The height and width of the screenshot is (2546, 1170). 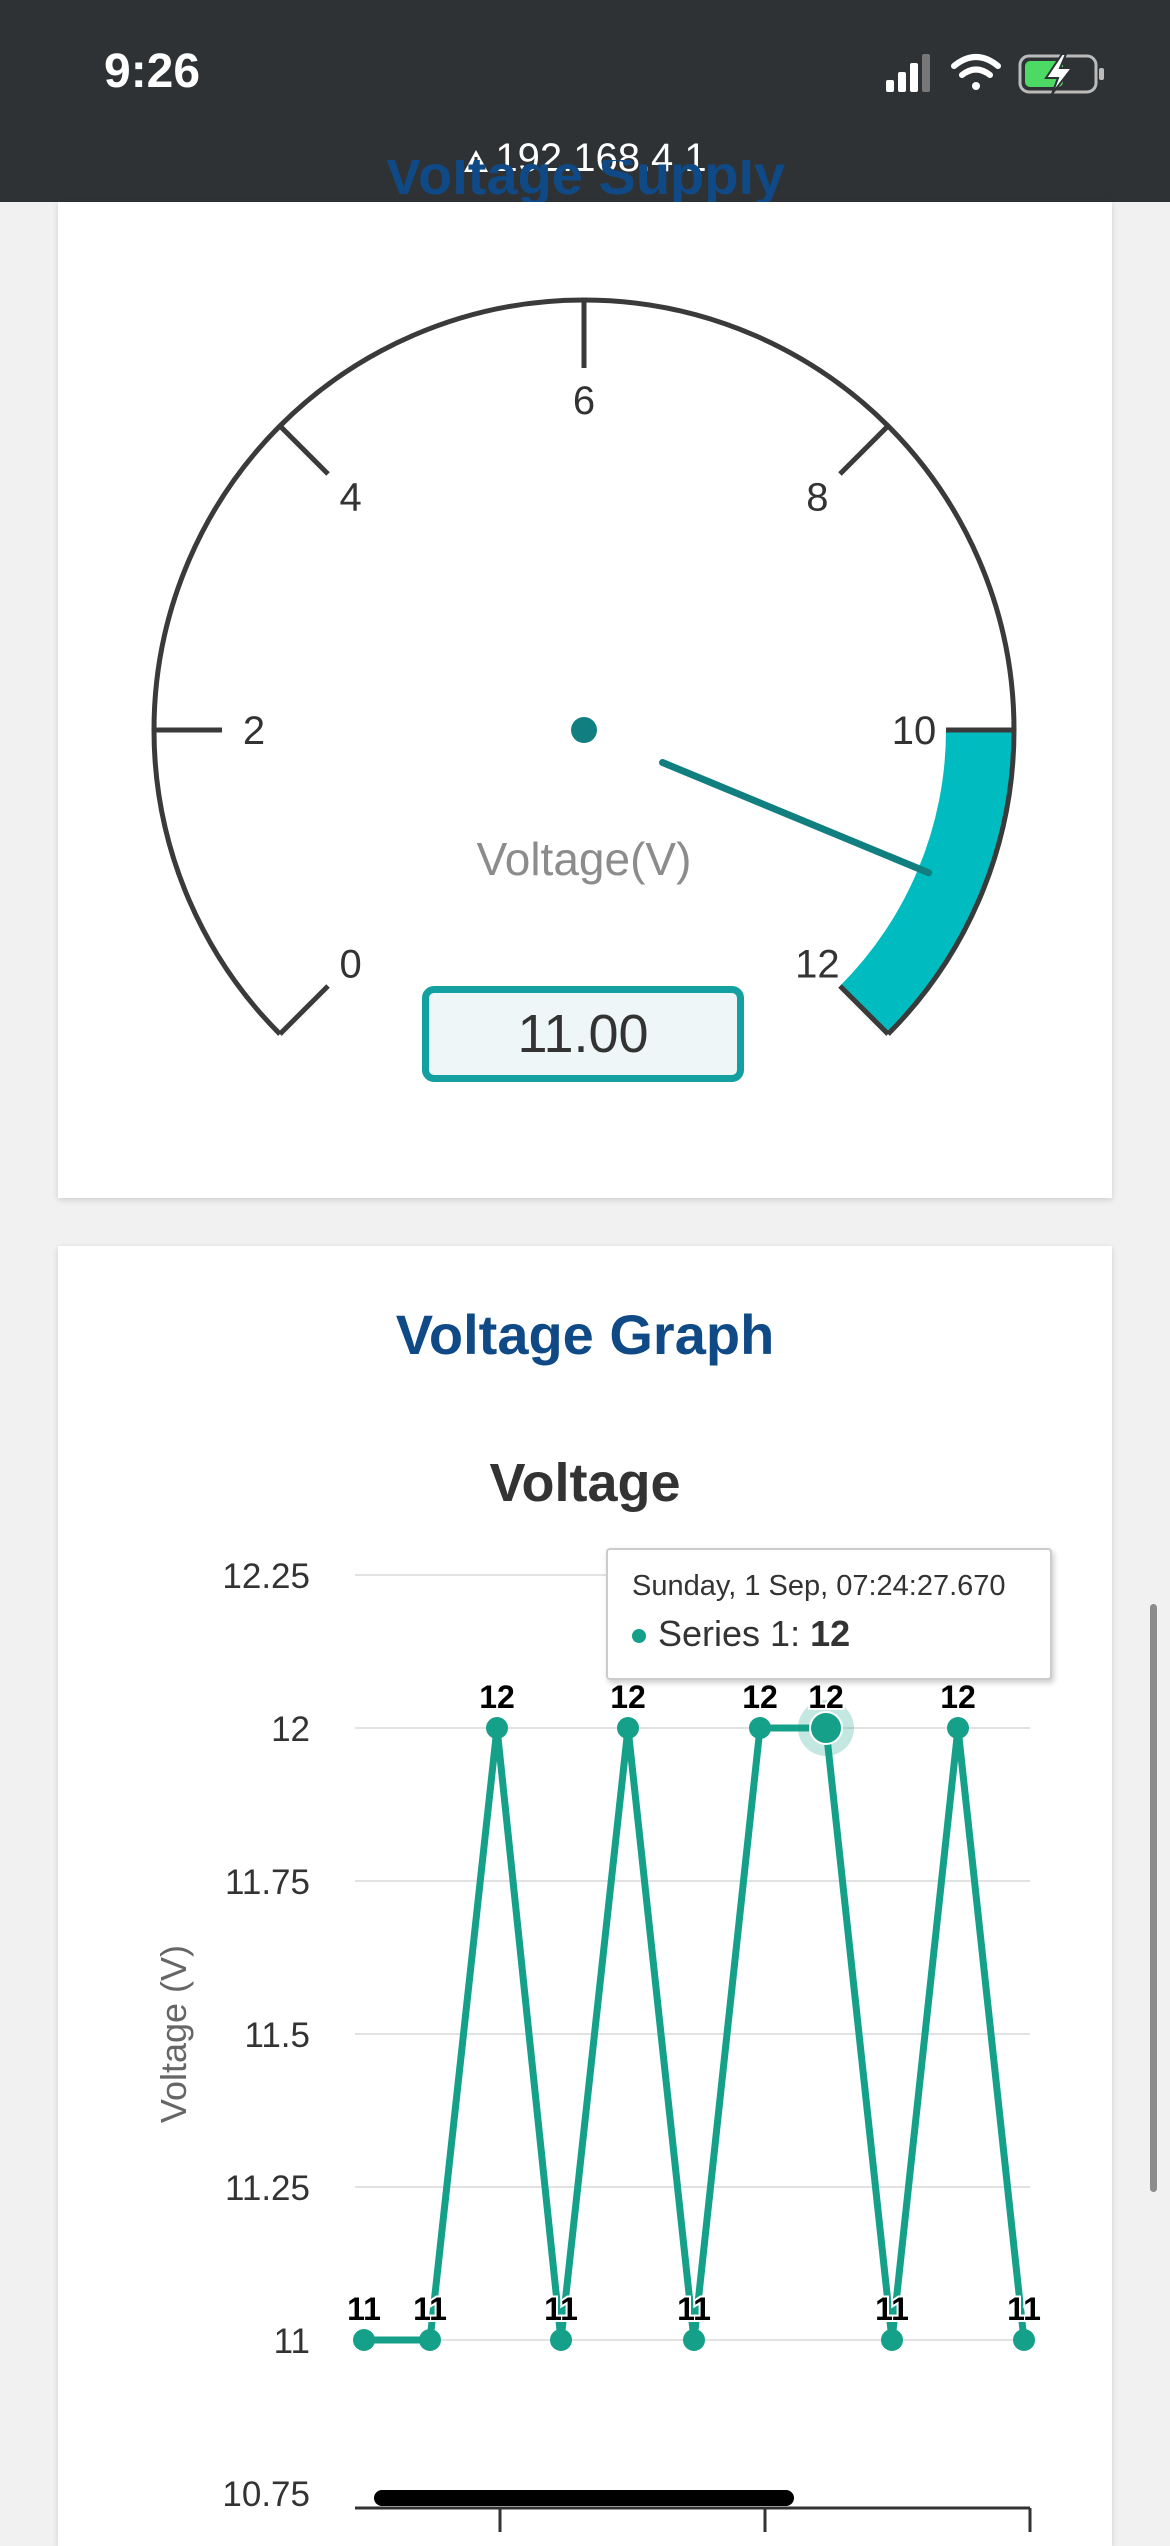 I want to click on graph-heading: Voltage Graph, so click(x=585, y=1334).